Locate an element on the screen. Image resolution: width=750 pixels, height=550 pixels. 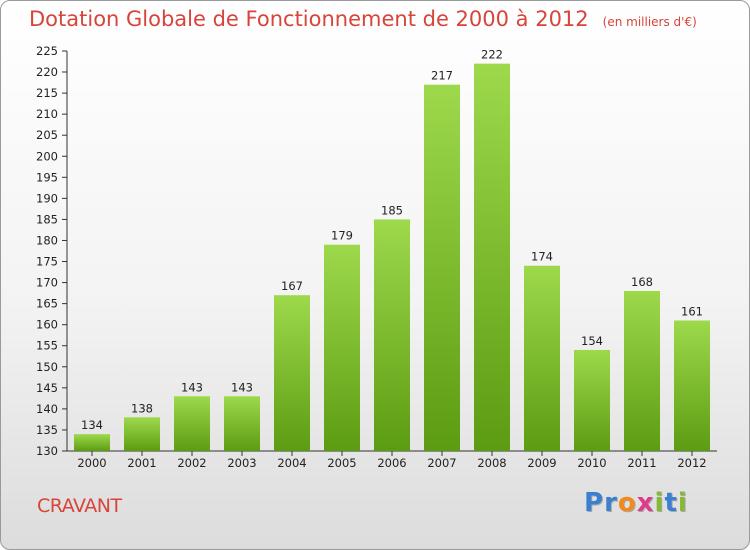
y-tick-label: 210 is located at coordinates (47, 114).